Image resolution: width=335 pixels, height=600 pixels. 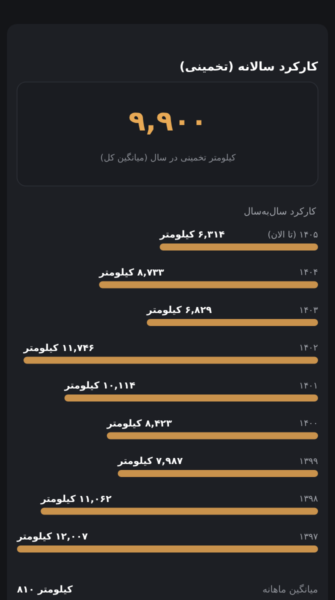 What do you see at coordinates (308, 349) in the screenshot?
I see `y-tick-label: ۱۴۰۲` at bounding box center [308, 349].